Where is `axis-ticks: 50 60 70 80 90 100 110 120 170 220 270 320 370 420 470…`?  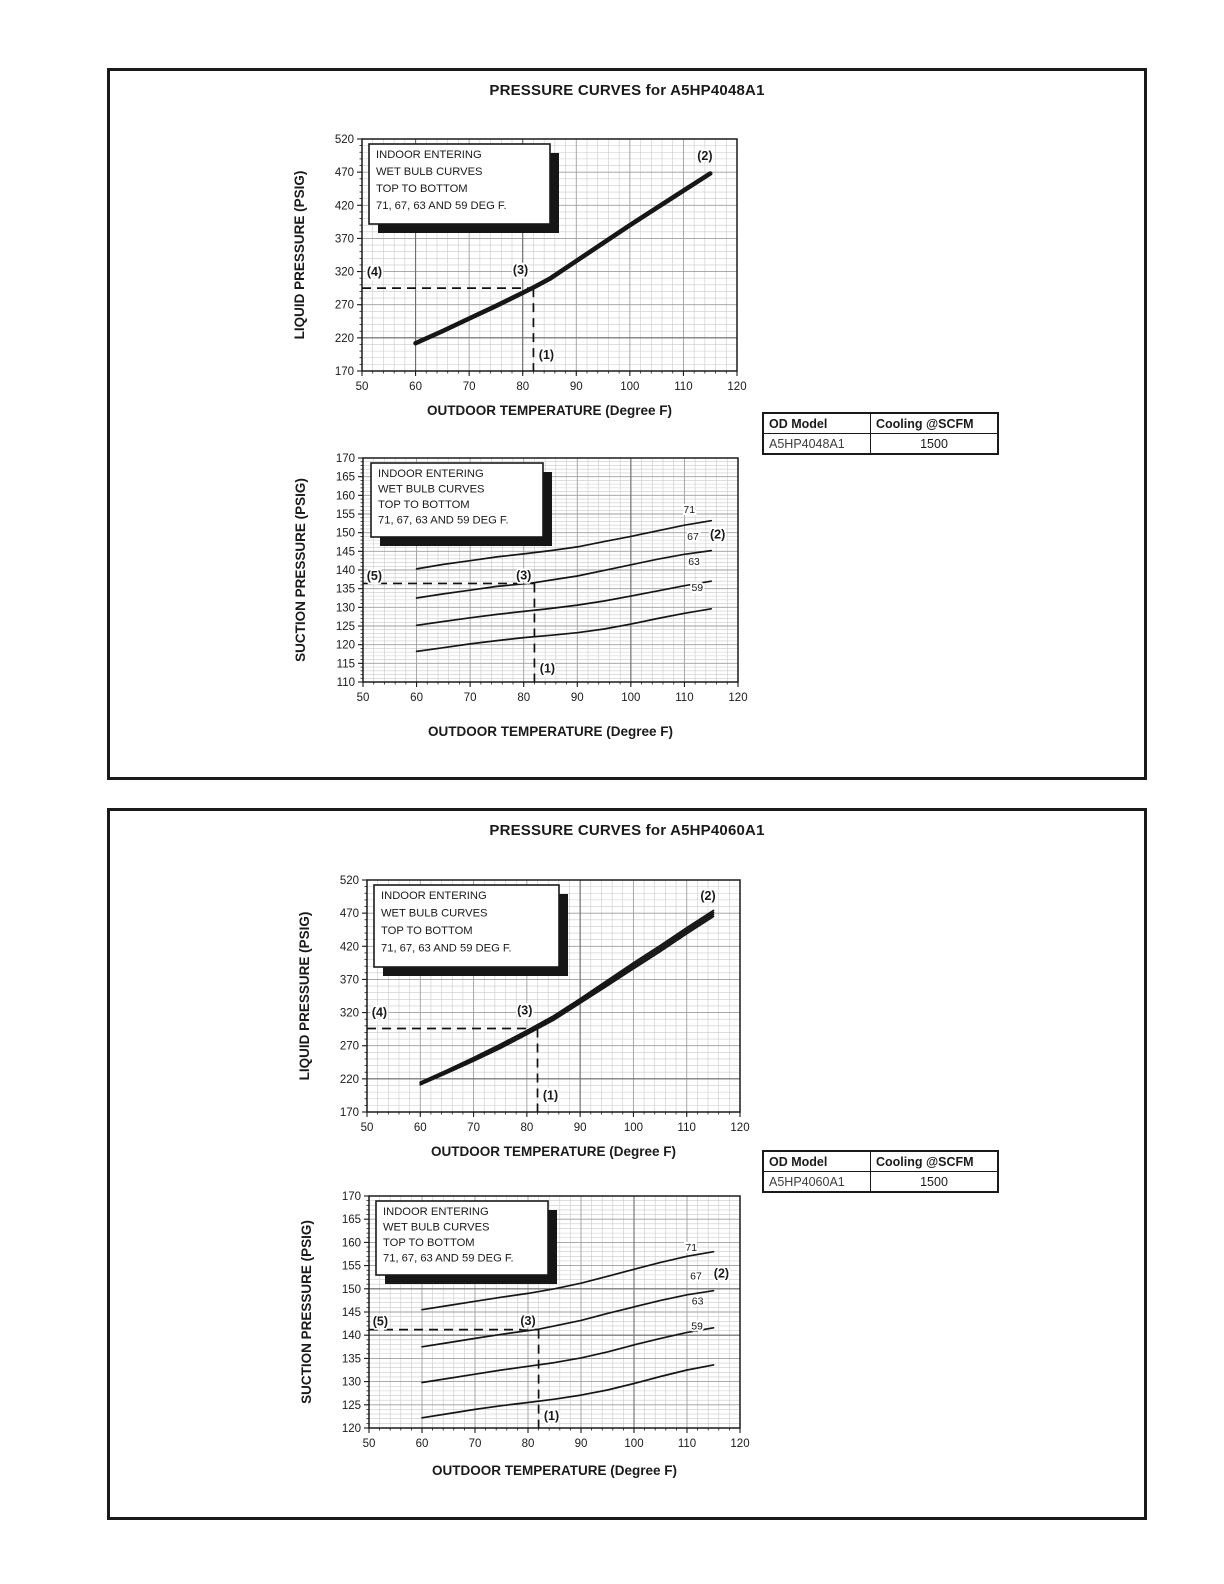
axis-ticks: 50 60 70 80 90 100 110 120 170 220 270 320 370 420 470… is located at coordinates (541, 263).